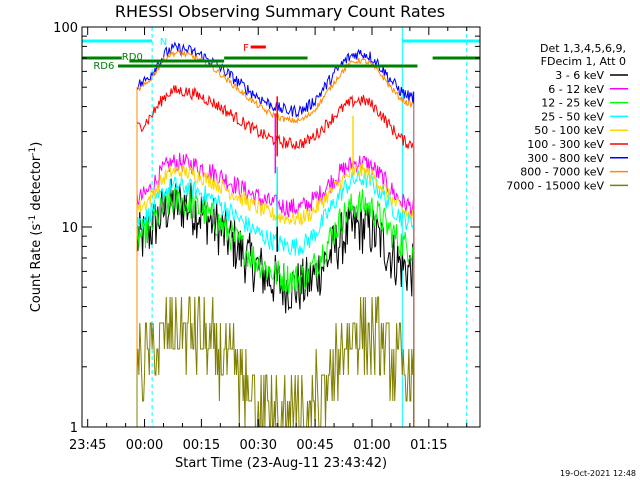 This screenshot has width=640, height=480. What do you see at coordinates (132, 57) in the screenshot?
I see `annotation-label: RD0` at bounding box center [132, 57].